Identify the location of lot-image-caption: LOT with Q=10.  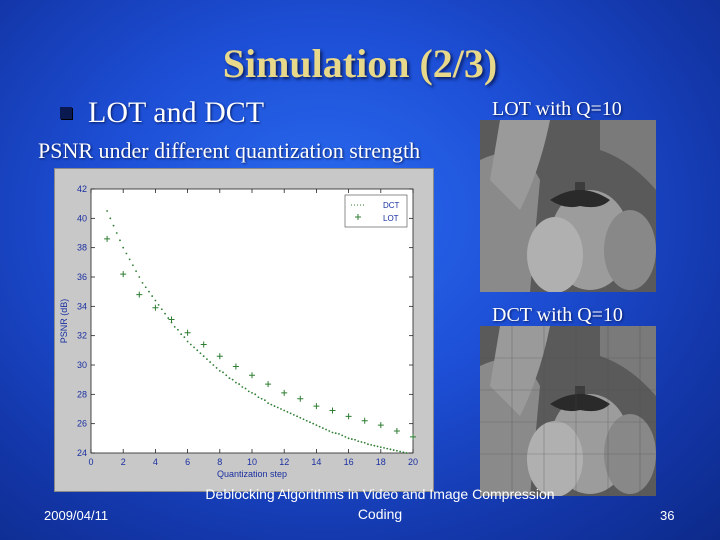
(557, 109).